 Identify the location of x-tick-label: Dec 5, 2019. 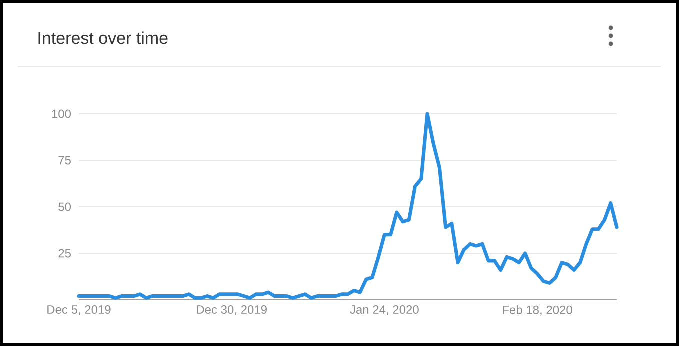
(79, 311).